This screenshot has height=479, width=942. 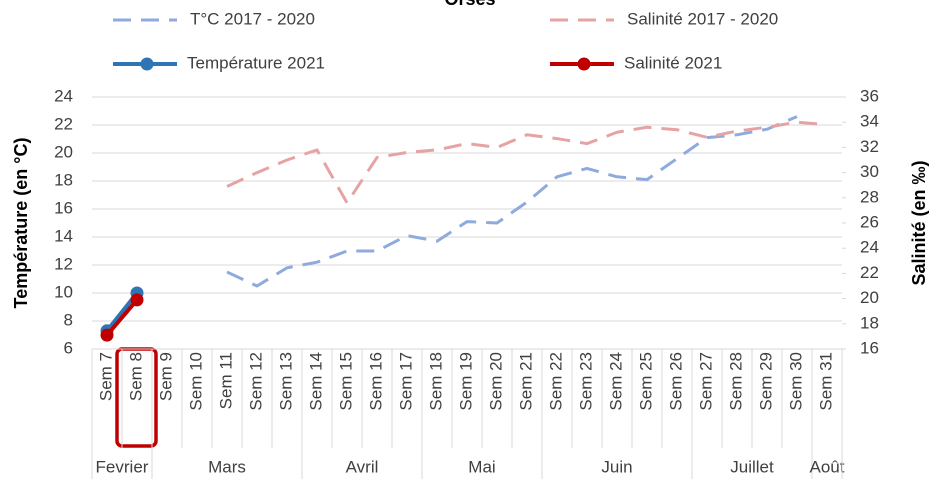 What do you see at coordinates (252, 18) in the screenshot?
I see `legend-label: T°C 2017 - 2020` at bounding box center [252, 18].